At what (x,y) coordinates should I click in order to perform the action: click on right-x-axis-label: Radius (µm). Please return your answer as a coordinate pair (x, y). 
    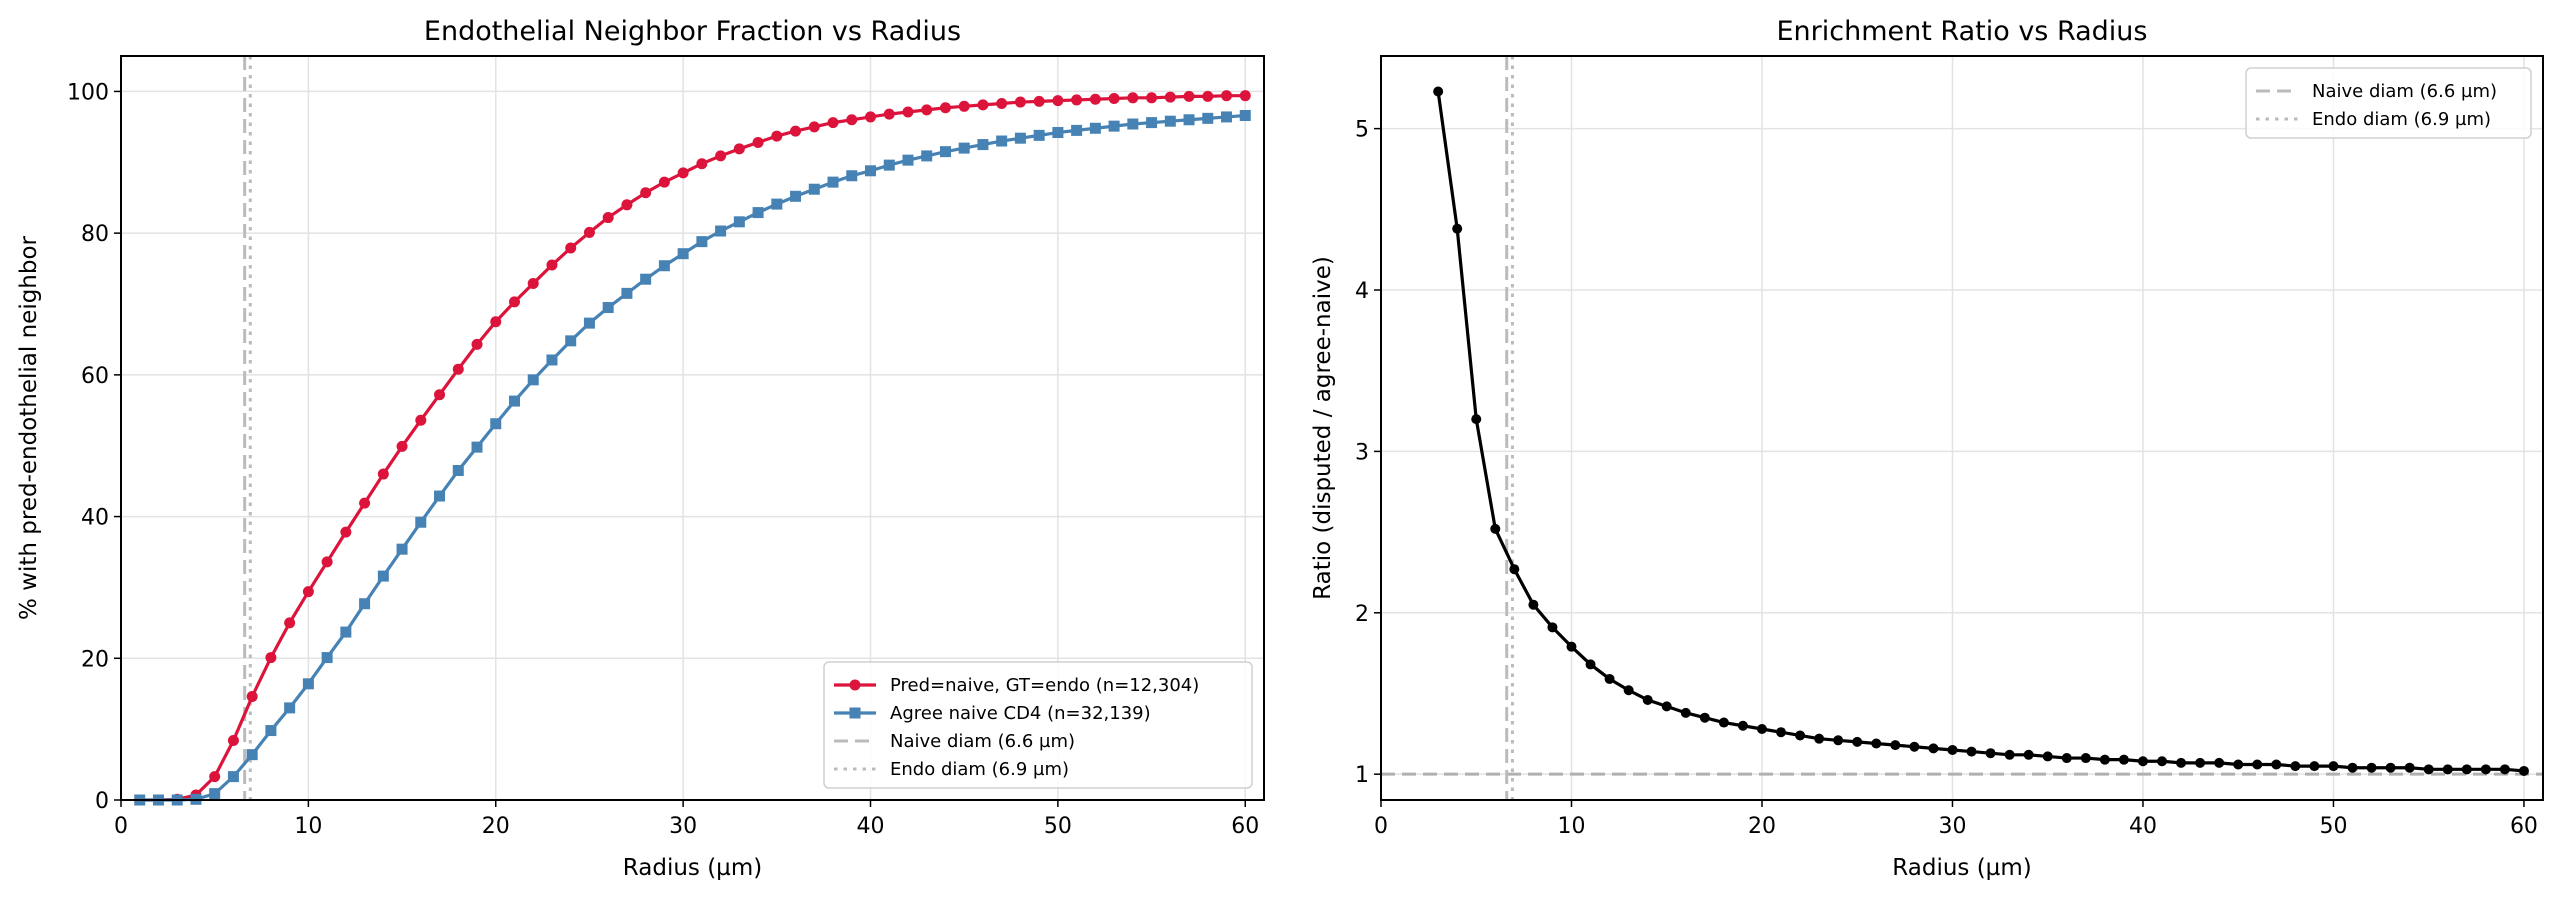
    Looking at the image, I should click on (1961, 868).